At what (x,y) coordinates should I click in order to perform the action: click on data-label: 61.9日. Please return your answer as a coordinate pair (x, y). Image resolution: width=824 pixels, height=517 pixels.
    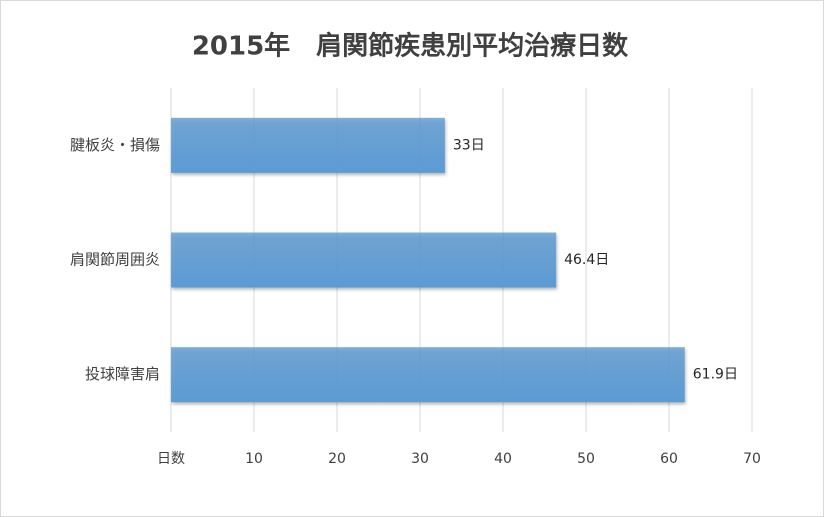
    Looking at the image, I should click on (715, 375).